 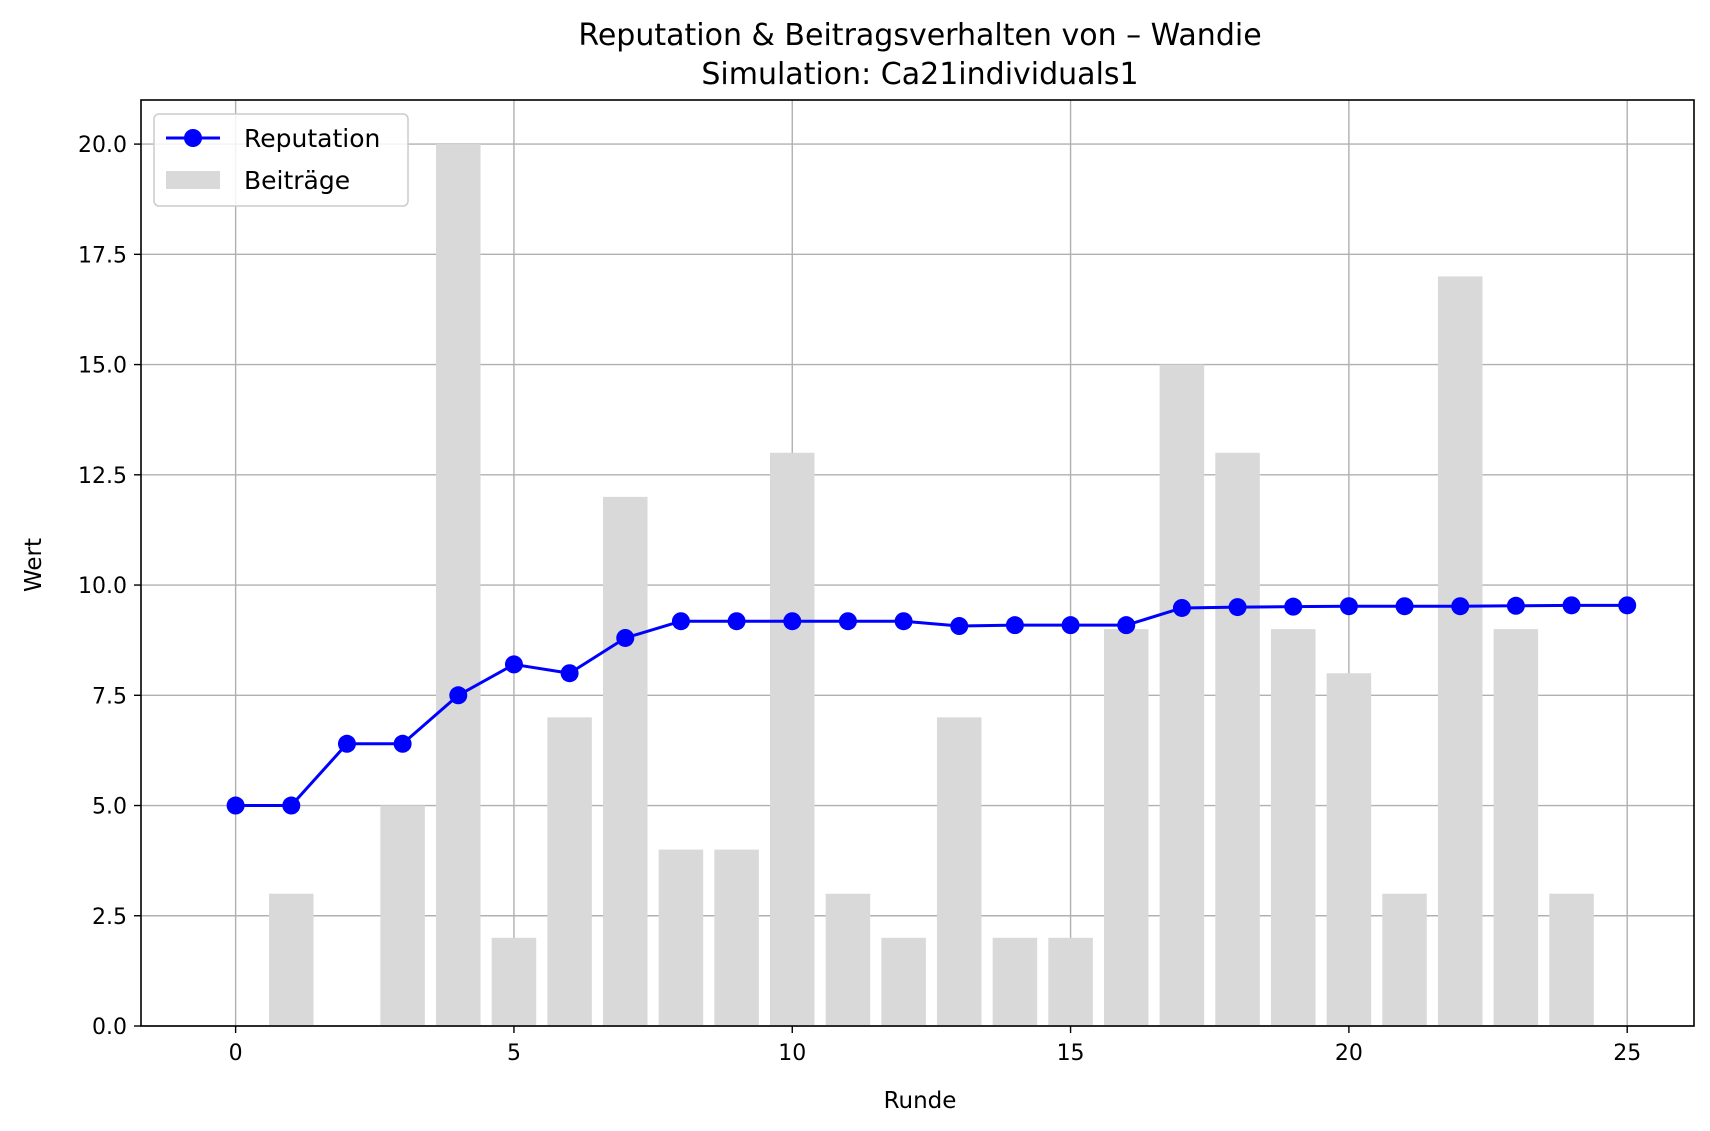 I want to click on x-tick-label: 0, so click(x=236, y=1053).